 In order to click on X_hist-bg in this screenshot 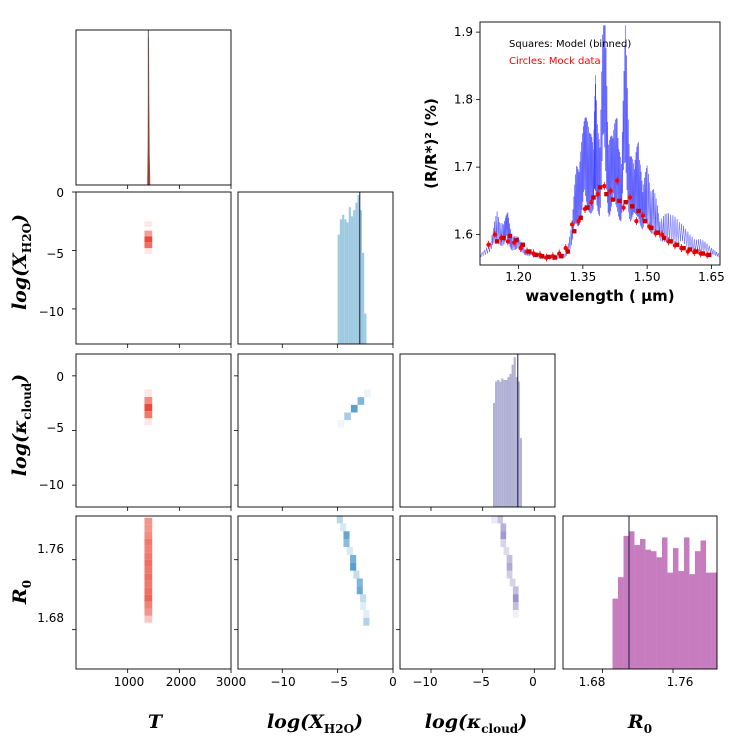, I will do `click(315, 268)`.